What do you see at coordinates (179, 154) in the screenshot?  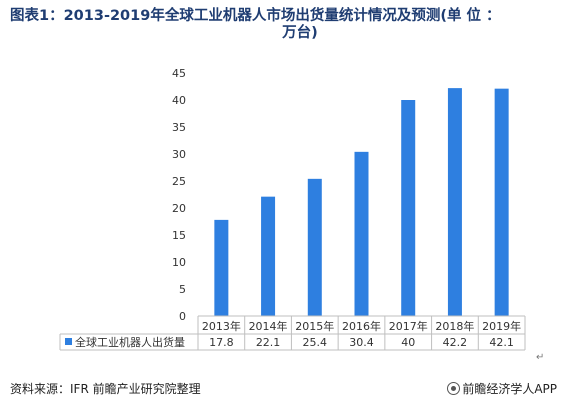 I see `y-tick-label: 30` at bounding box center [179, 154].